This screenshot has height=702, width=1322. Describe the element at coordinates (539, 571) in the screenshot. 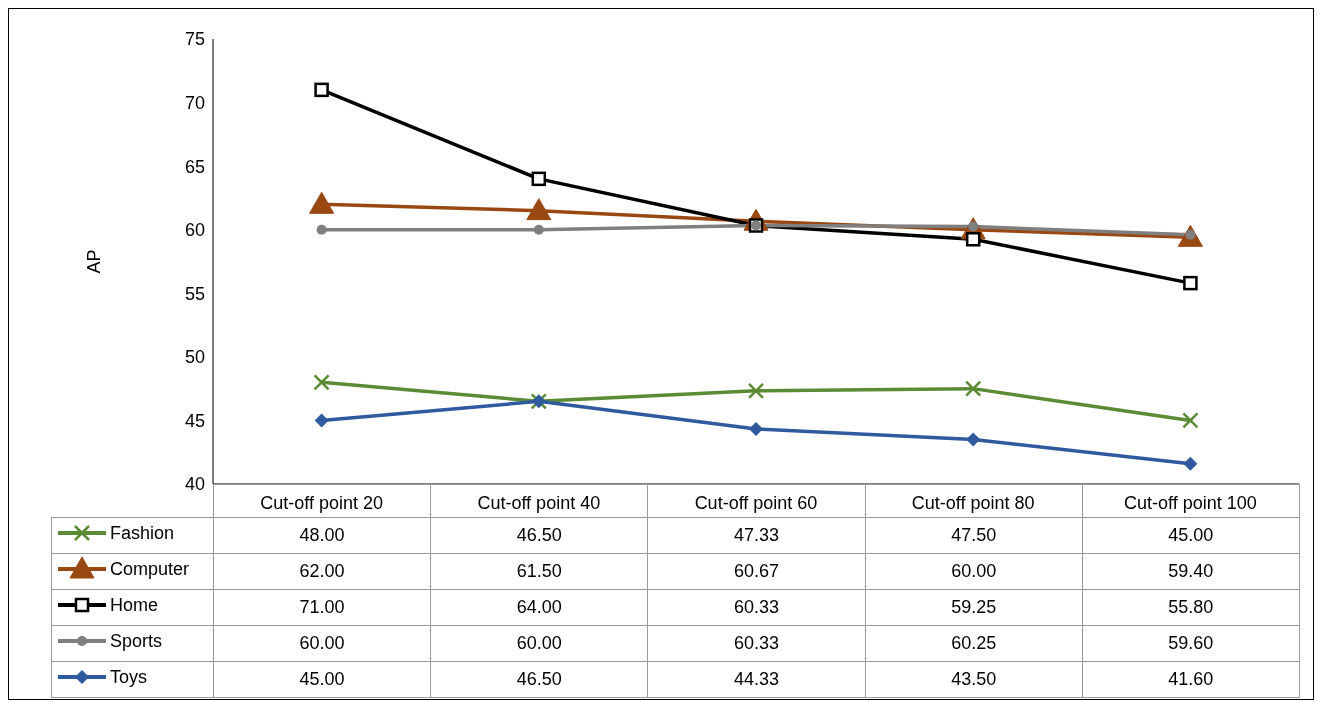

I see `data-label: 61.50` at that location.